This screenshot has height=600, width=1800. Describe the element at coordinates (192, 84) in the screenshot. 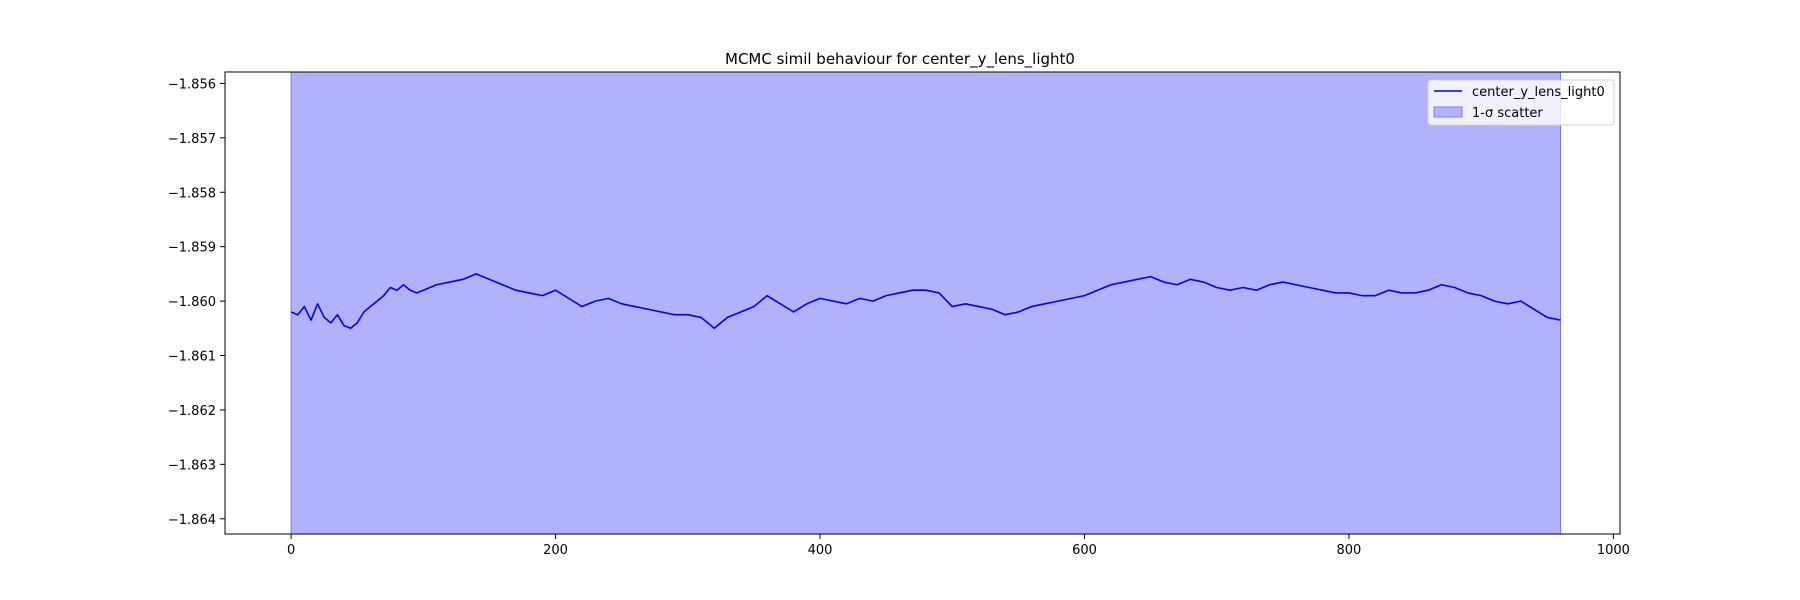

I see `y-tick-label: −1.856` at that location.